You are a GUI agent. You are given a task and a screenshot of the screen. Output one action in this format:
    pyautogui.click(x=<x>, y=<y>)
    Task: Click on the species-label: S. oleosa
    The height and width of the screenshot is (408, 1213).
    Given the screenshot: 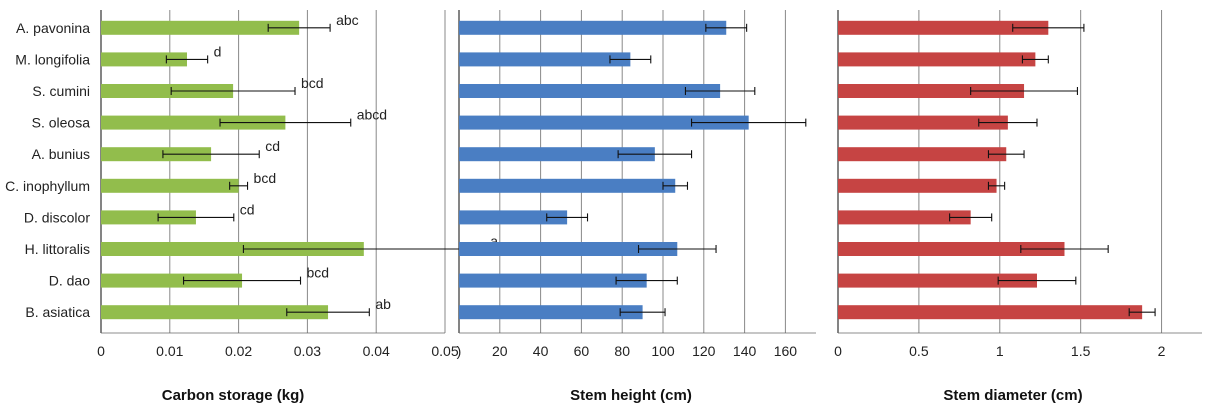 What is the action you would take?
    pyautogui.click(x=61, y=123)
    